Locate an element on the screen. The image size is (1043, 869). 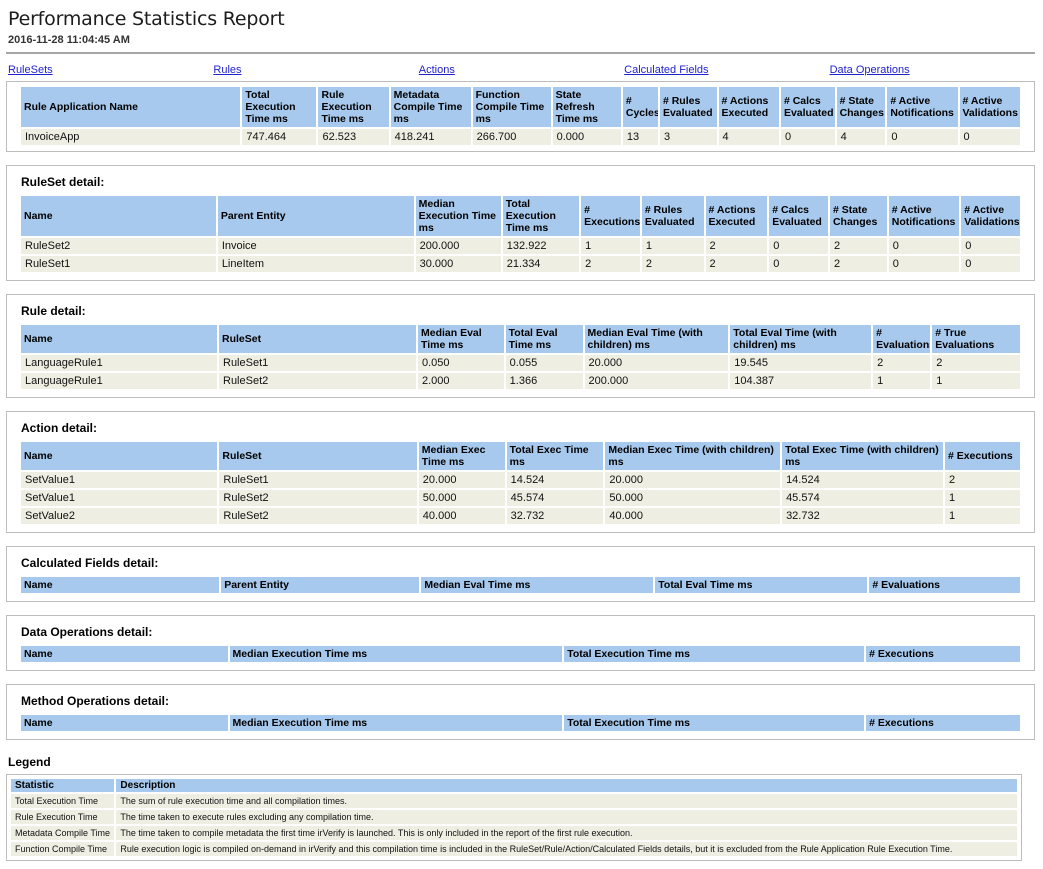
column-header: Rule Application Name is located at coordinates (131, 107).